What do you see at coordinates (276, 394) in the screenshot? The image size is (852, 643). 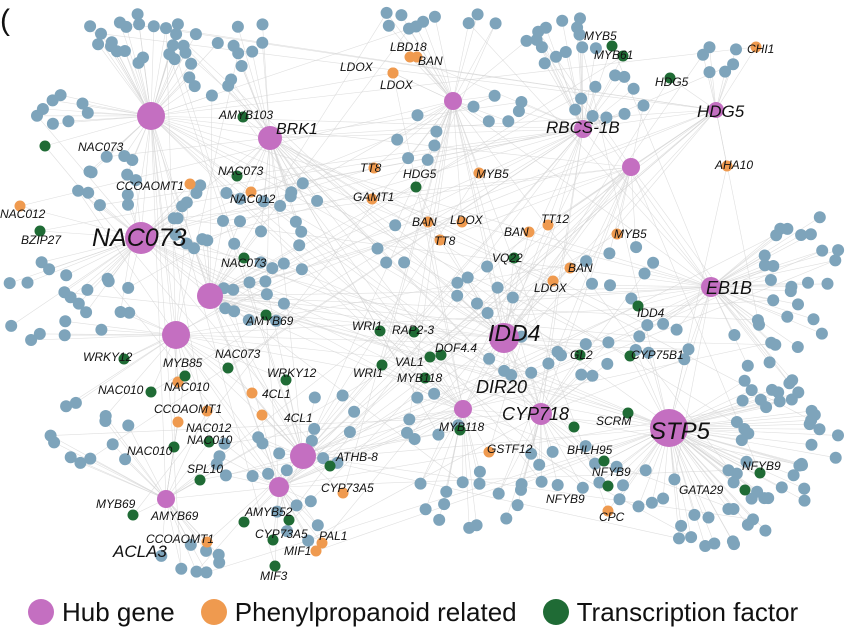 I see `phenylpropanoid-label: 4CL1` at bounding box center [276, 394].